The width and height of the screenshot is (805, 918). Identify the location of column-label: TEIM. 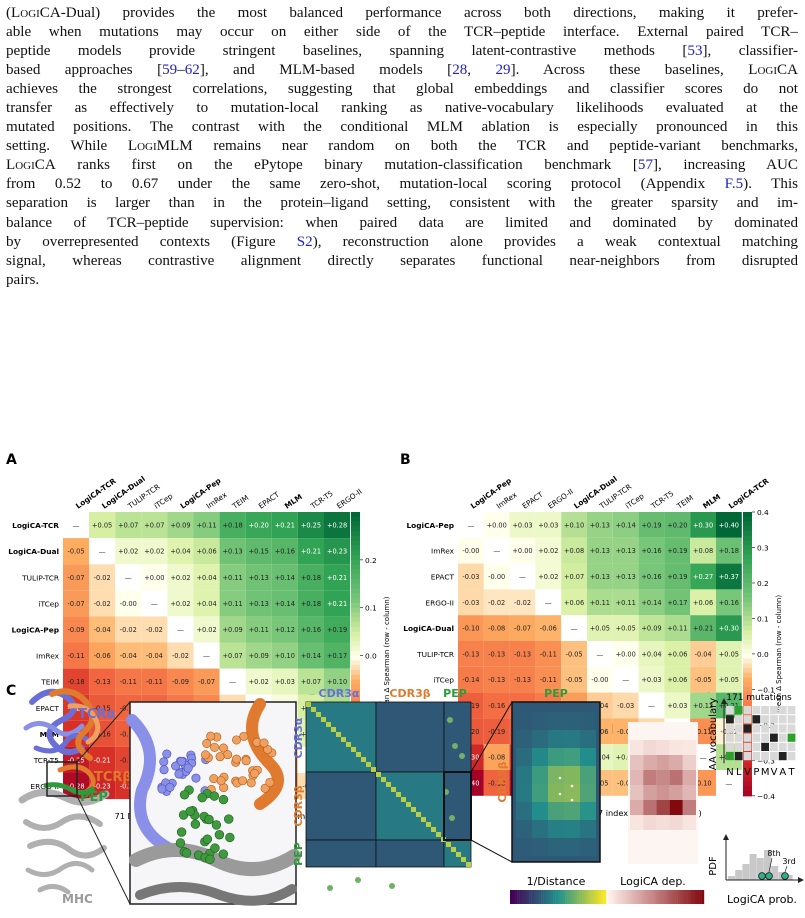
(684, 502).